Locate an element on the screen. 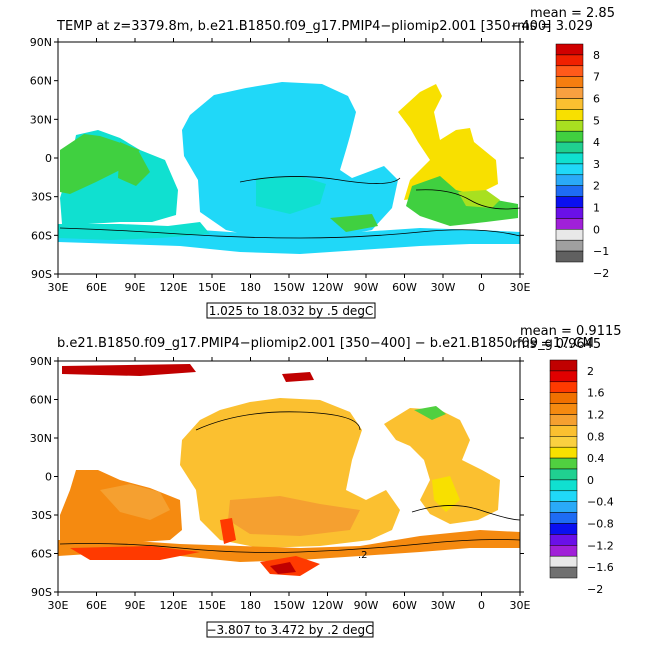 The image size is (647, 647). panel-2-range-label: −3.807 to 3.472 by .2 degC is located at coordinates (289, 630).